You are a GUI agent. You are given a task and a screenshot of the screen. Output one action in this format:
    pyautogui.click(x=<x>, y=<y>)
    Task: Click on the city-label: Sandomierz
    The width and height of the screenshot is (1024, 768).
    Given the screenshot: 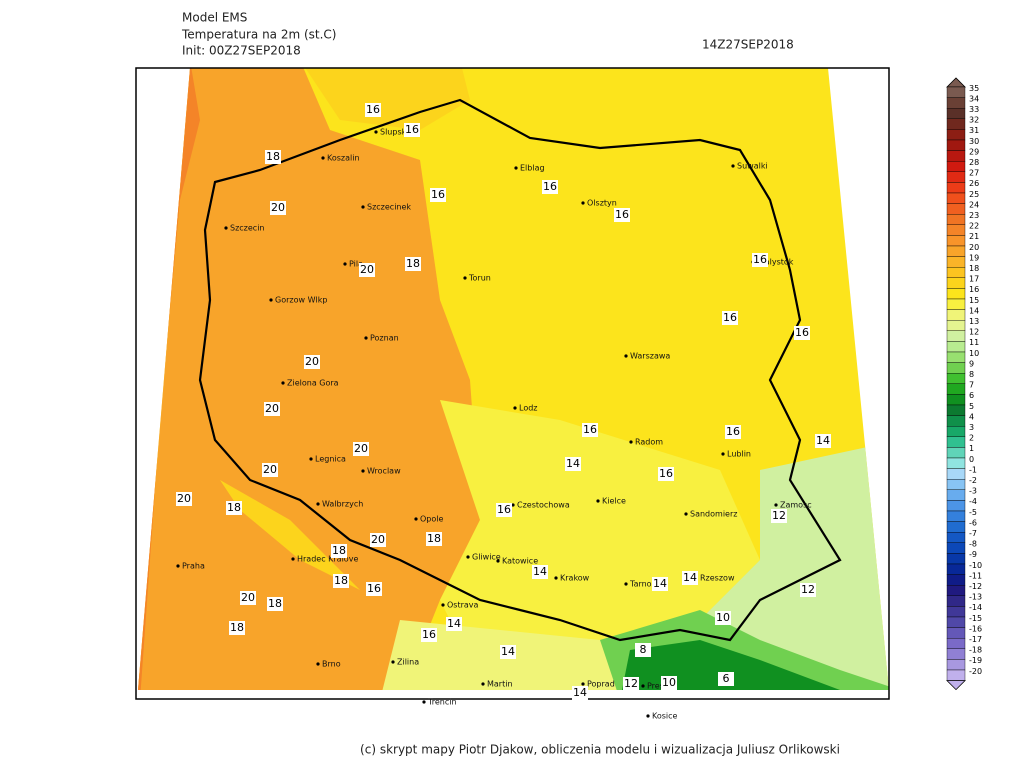 What is the action you would take?
    pyautogui.click(x=713, y=514)
    